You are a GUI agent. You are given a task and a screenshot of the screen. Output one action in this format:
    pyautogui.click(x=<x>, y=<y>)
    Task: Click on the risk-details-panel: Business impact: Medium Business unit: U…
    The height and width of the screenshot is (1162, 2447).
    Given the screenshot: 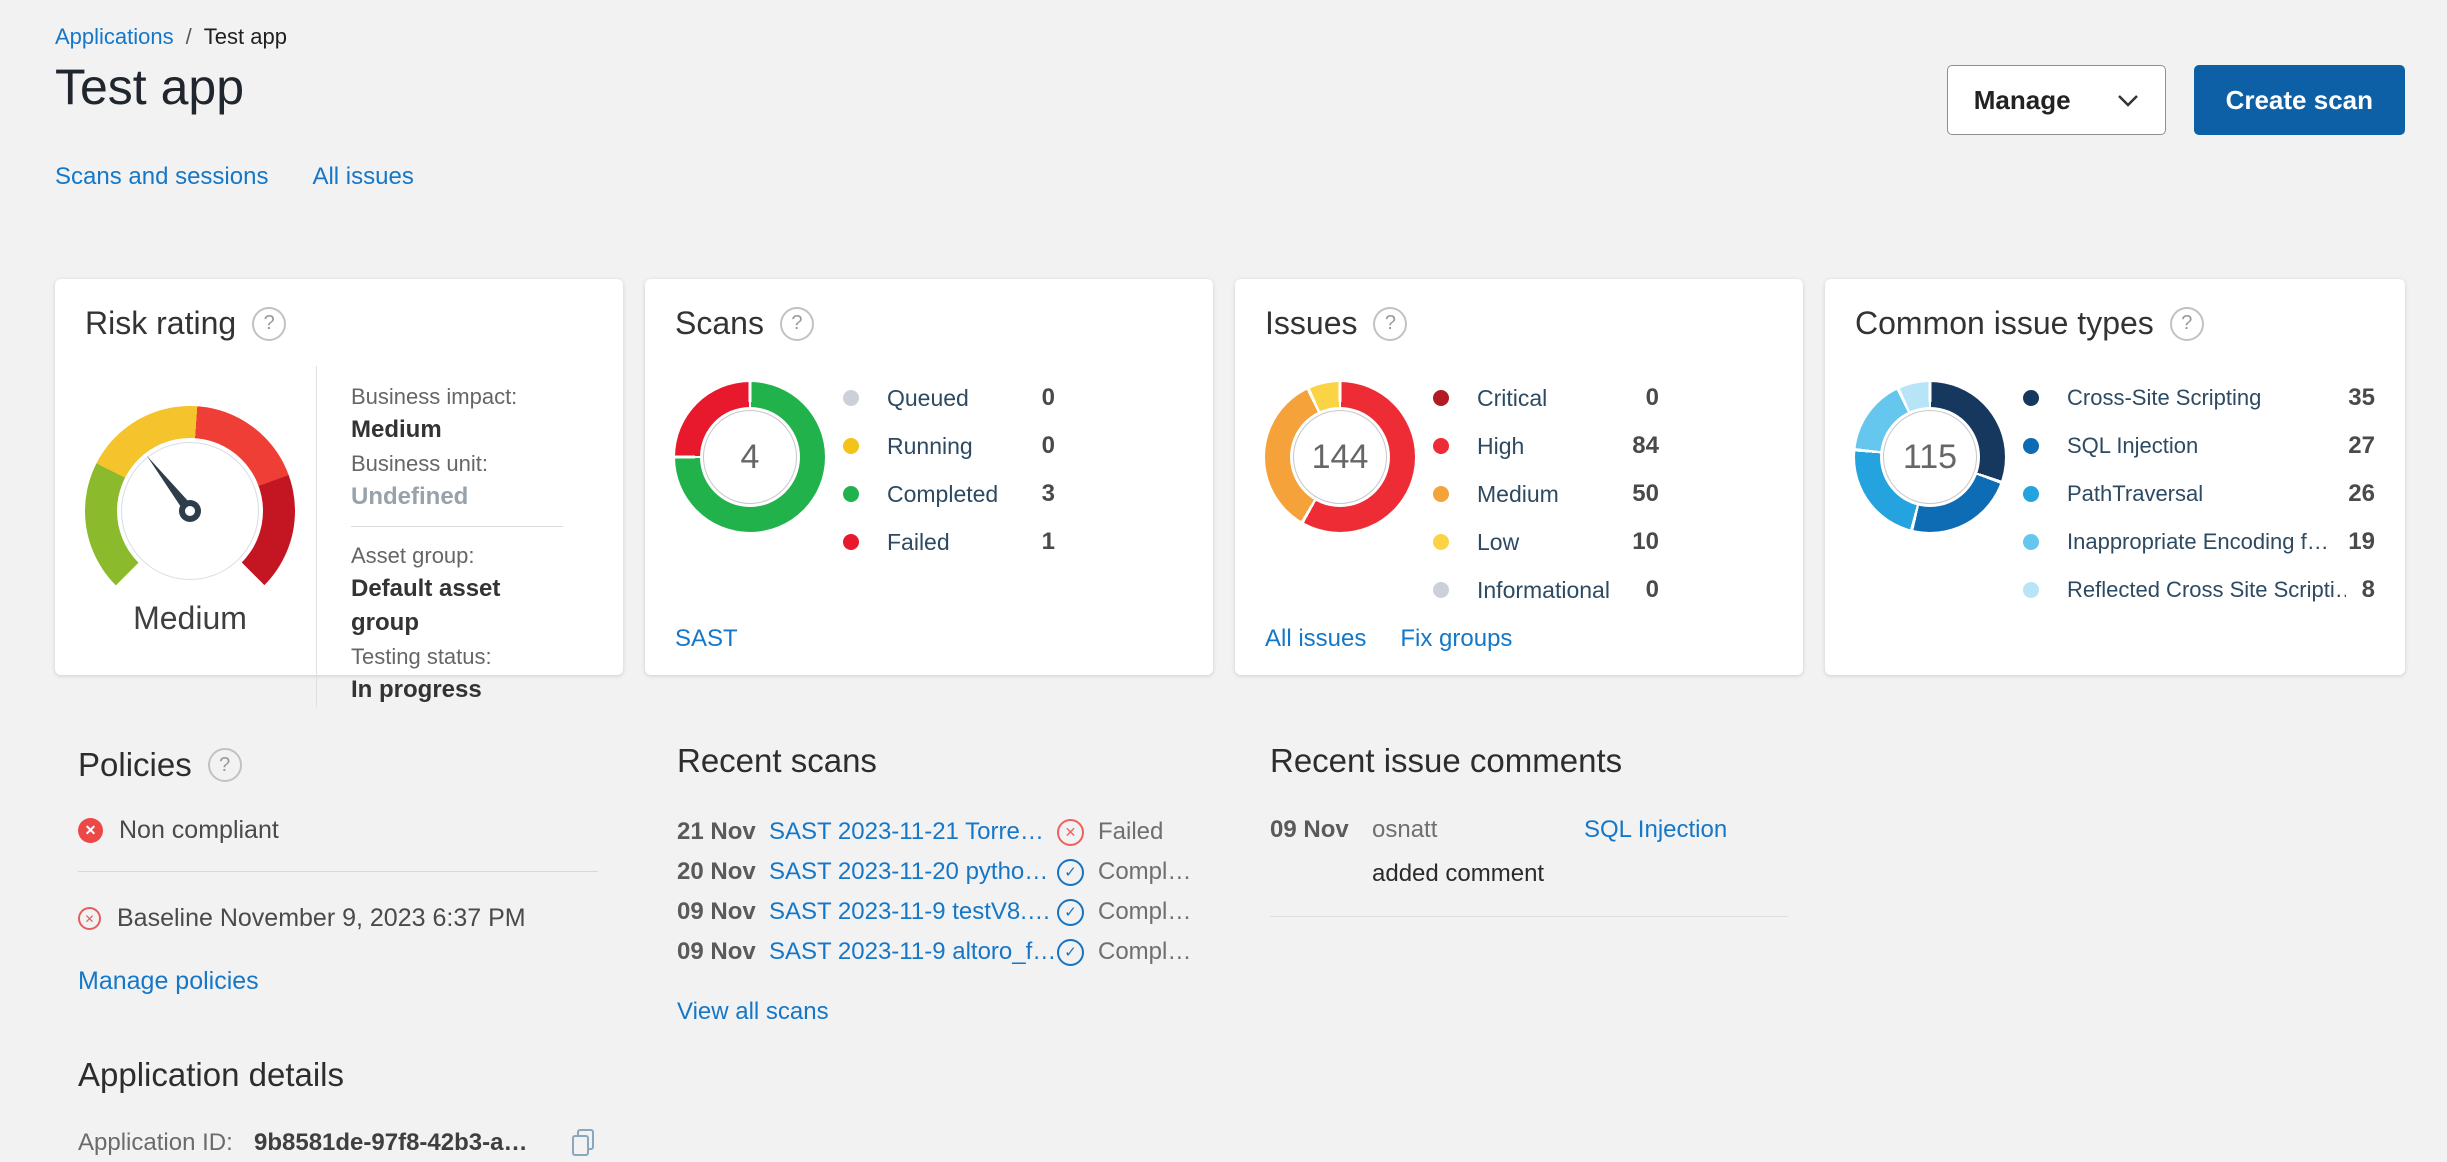 What is the action you would take?
    pyautogui.click(x=441, y=536)
    